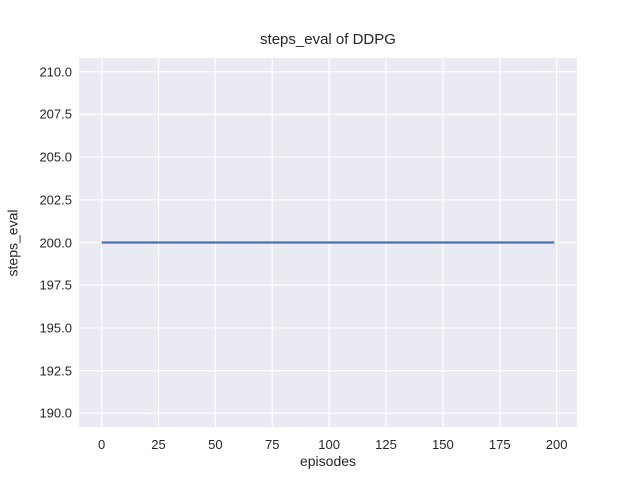 The height and width of the screenshot is (480, 640). I want to click on x-tick-label: 150, so click(443, 444).